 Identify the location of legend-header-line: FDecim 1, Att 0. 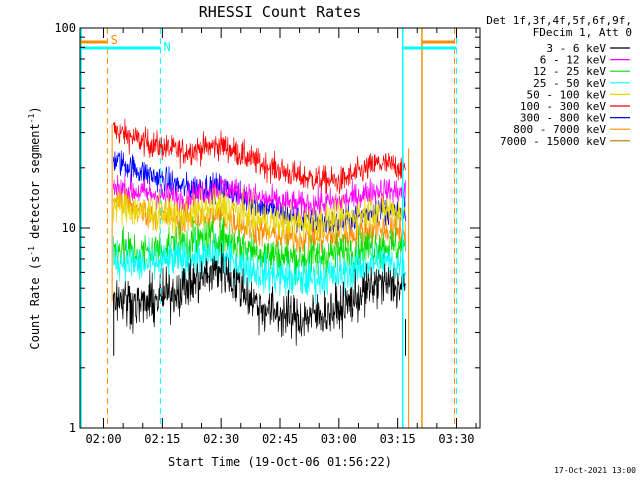
(582, 32).